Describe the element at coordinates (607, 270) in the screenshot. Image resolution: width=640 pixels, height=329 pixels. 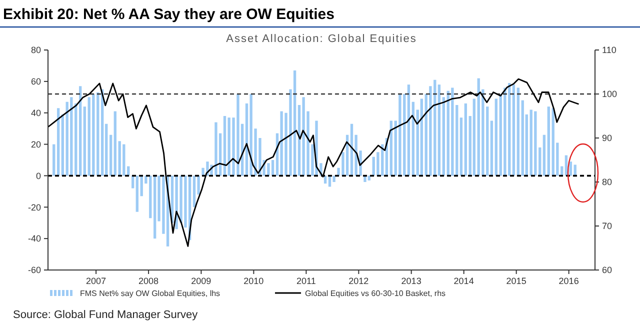
I see `y2-tick-label: 60` at that location.